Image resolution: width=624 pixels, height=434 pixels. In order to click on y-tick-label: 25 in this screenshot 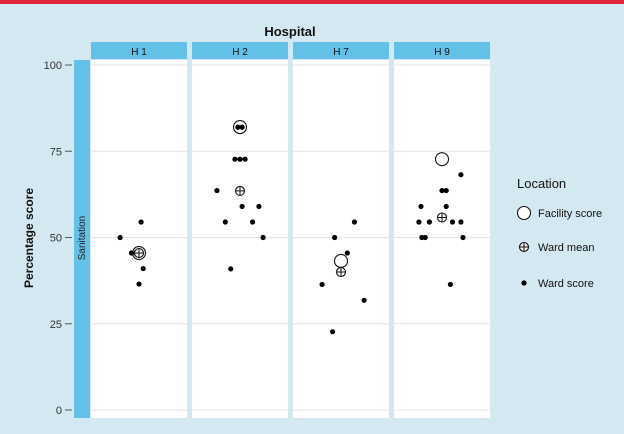, I will do `click(56, 325)`.